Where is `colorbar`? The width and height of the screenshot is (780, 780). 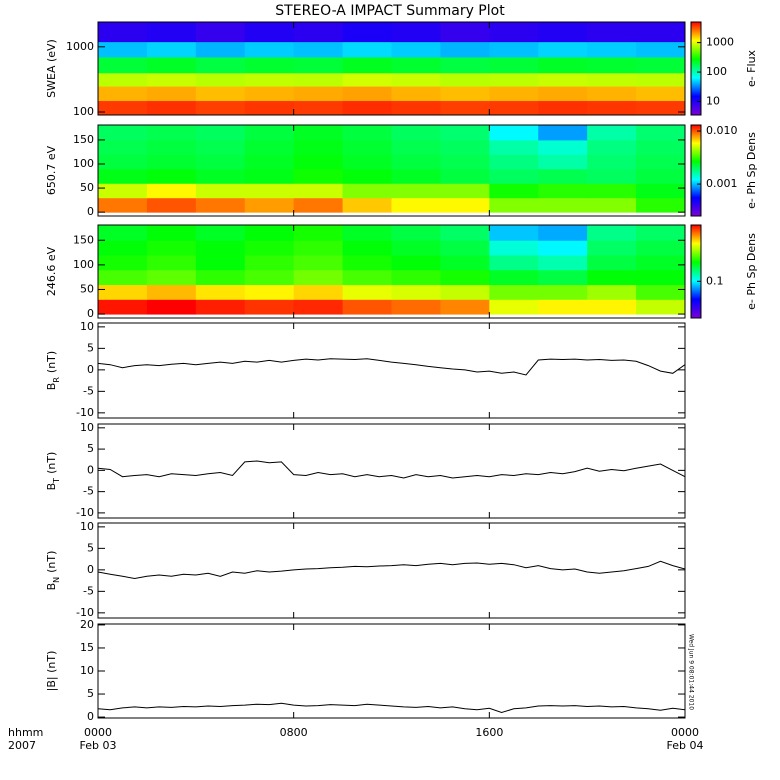
colorbar is located at coordinates (696, 271).